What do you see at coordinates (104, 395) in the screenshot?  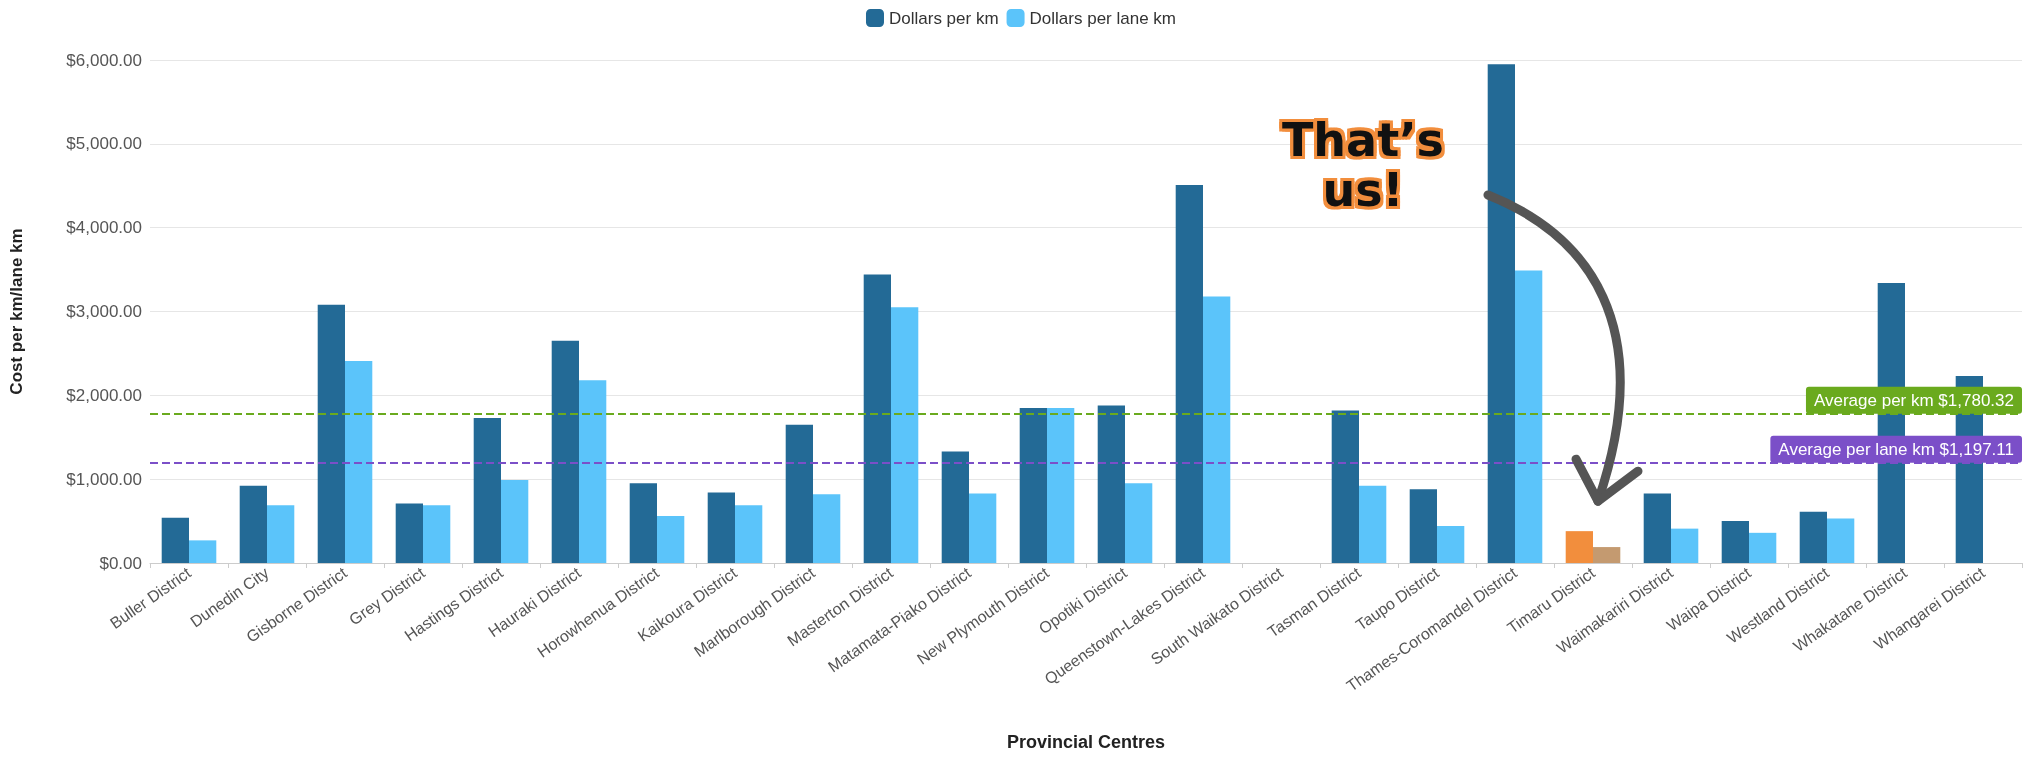 I see `y-tick-label: $2,000.00` at bounding box center [104, 395].